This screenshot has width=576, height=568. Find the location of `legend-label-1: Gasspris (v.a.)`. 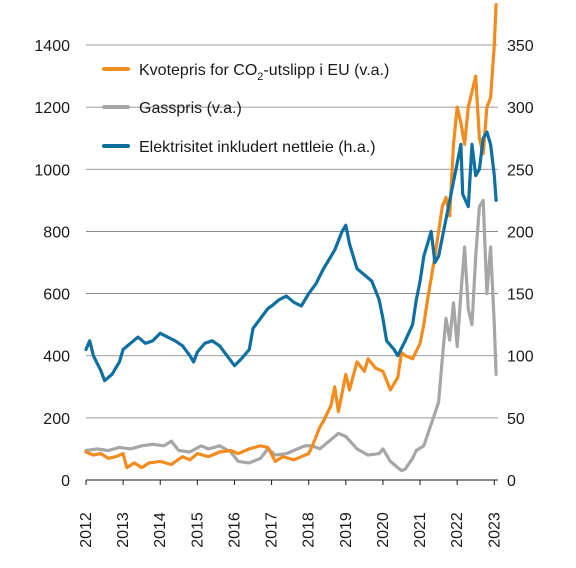

legend-label-1: Gasspris (v.a.) is located at coordinates (190, 108).